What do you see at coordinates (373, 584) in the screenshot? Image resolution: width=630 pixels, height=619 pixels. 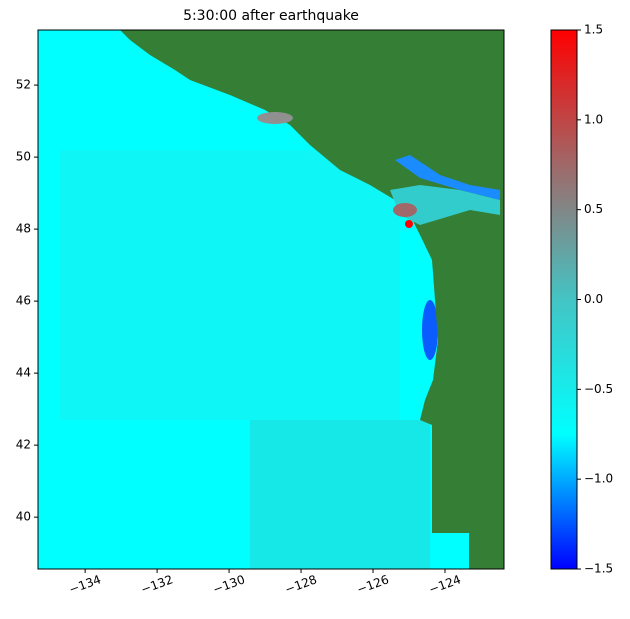 I see `x-tick-label: −126` at bounding box center [373, 584].